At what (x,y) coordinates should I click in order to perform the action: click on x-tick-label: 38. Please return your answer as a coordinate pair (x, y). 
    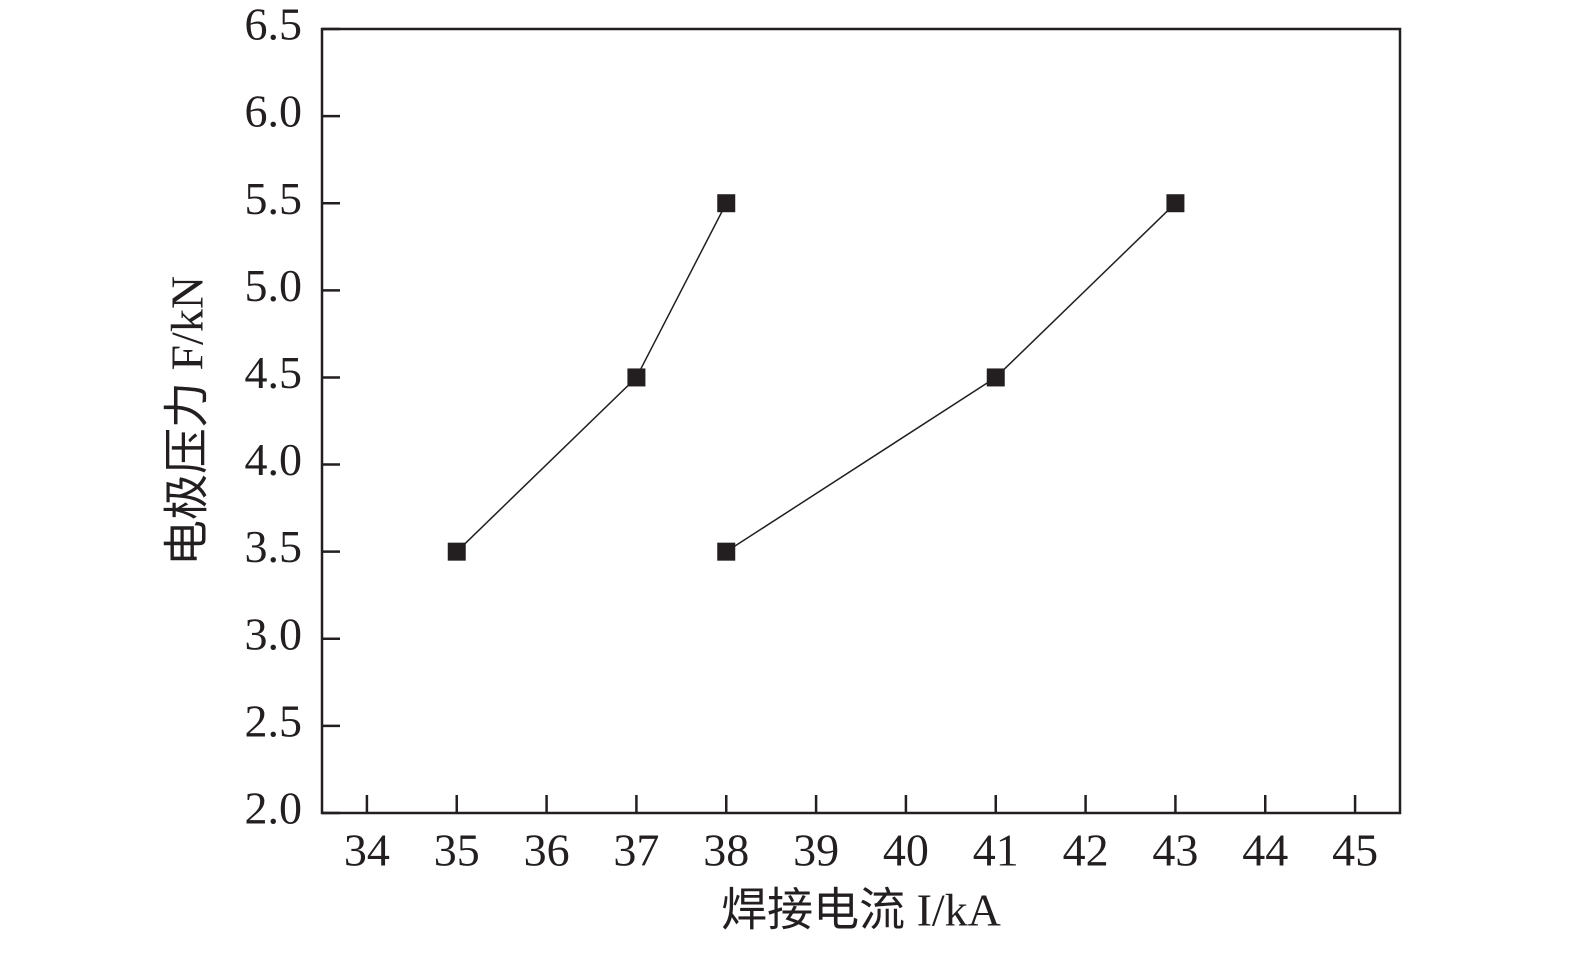
    Looking at the image, I should click on (726, 850).